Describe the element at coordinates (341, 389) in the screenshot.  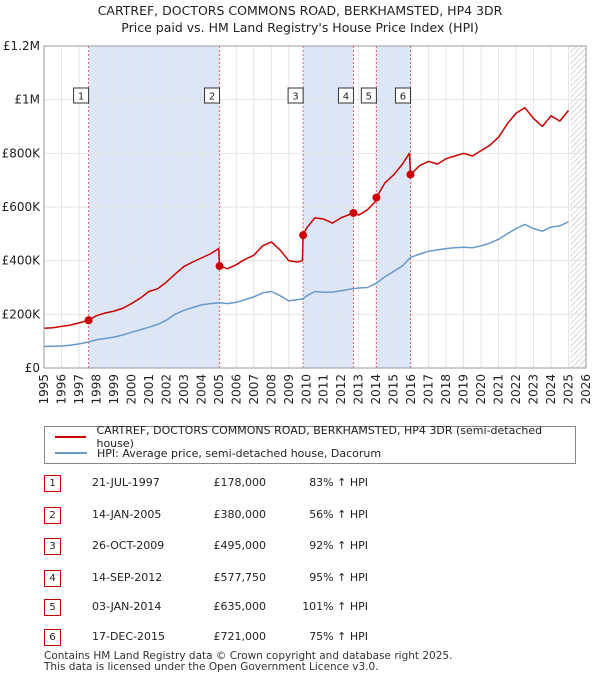
I see `x-tick-label: 2012` at that location.